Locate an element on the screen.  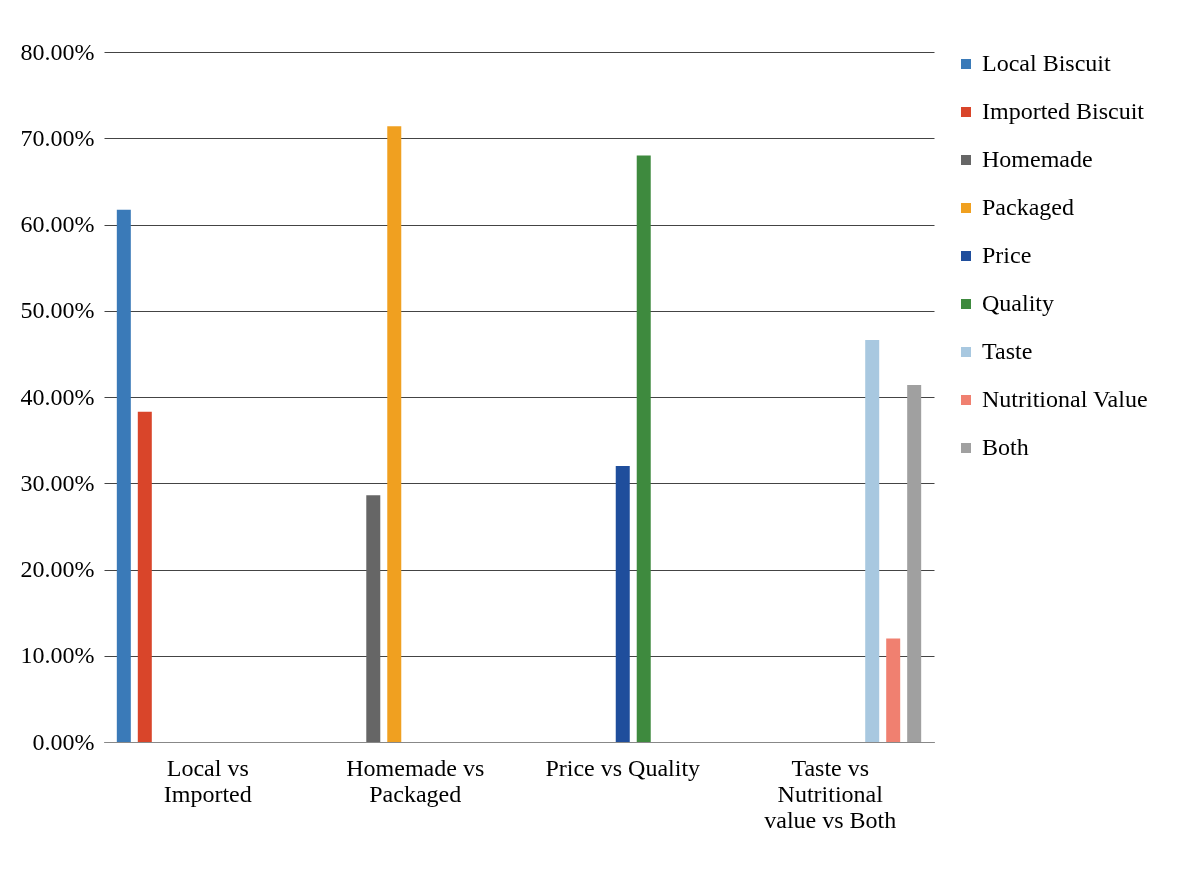
y-tick-label: 80.00% is located at coordinates (57, 51).